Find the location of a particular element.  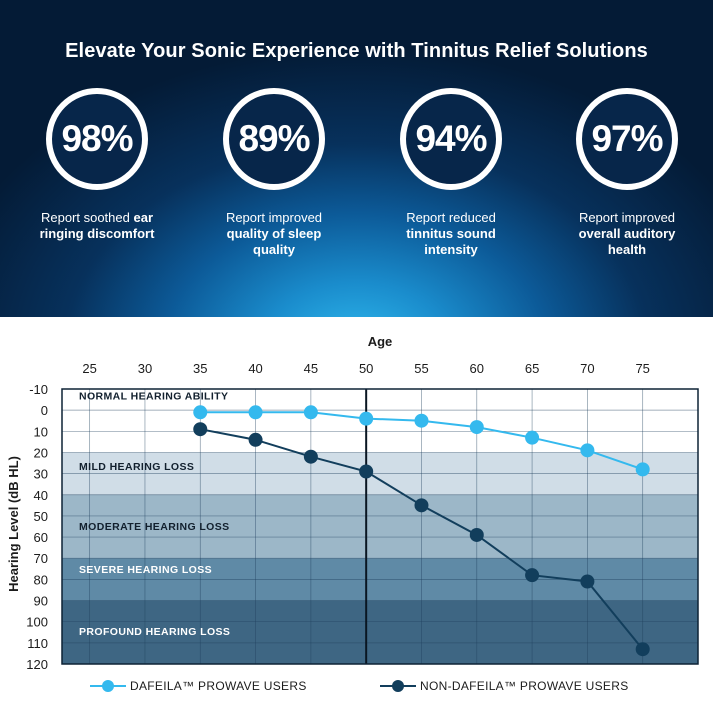

x-tick-label: 70 is located at coordinates (587, 368).